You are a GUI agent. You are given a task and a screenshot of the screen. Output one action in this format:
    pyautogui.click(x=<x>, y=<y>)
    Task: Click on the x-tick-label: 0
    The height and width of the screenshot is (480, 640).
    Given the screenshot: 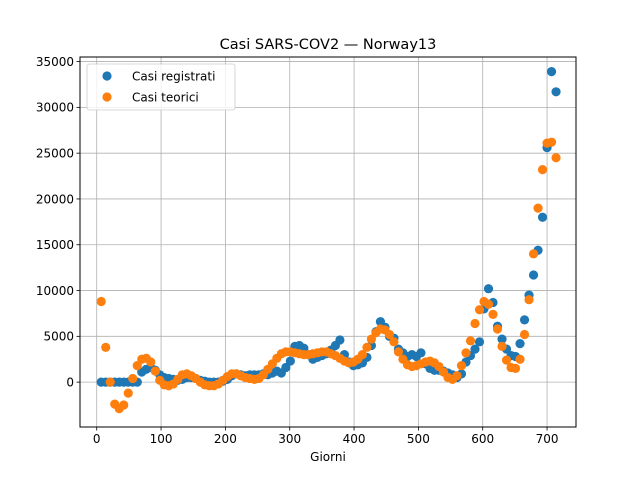 What is the action you would take?
    pyautogui.click(x=97, y=439)
    